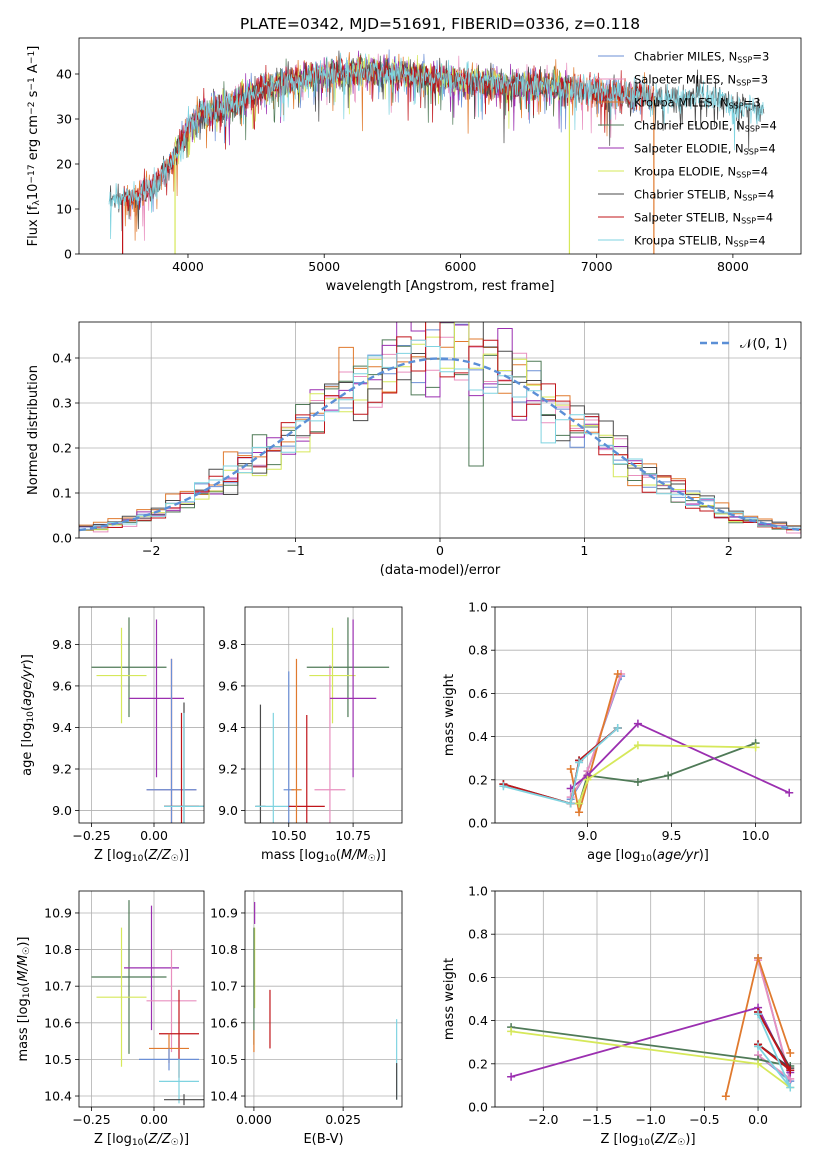 Image resolution: width=819 pixels, height=1170 pixels. Describe the element at coordinates (33, 225) in the screenshot. I see `y-axis-label-part: Flux [f` at that location.